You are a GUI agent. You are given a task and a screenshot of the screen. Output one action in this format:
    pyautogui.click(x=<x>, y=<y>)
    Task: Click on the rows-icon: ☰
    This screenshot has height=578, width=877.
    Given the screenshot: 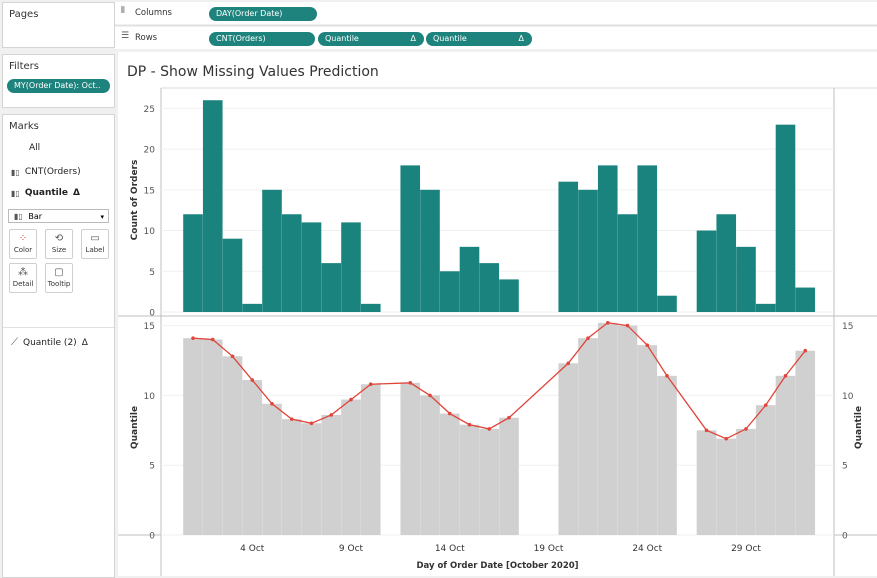 What is the action you would take?
    pyautogui.click(x=125, y=36)
    